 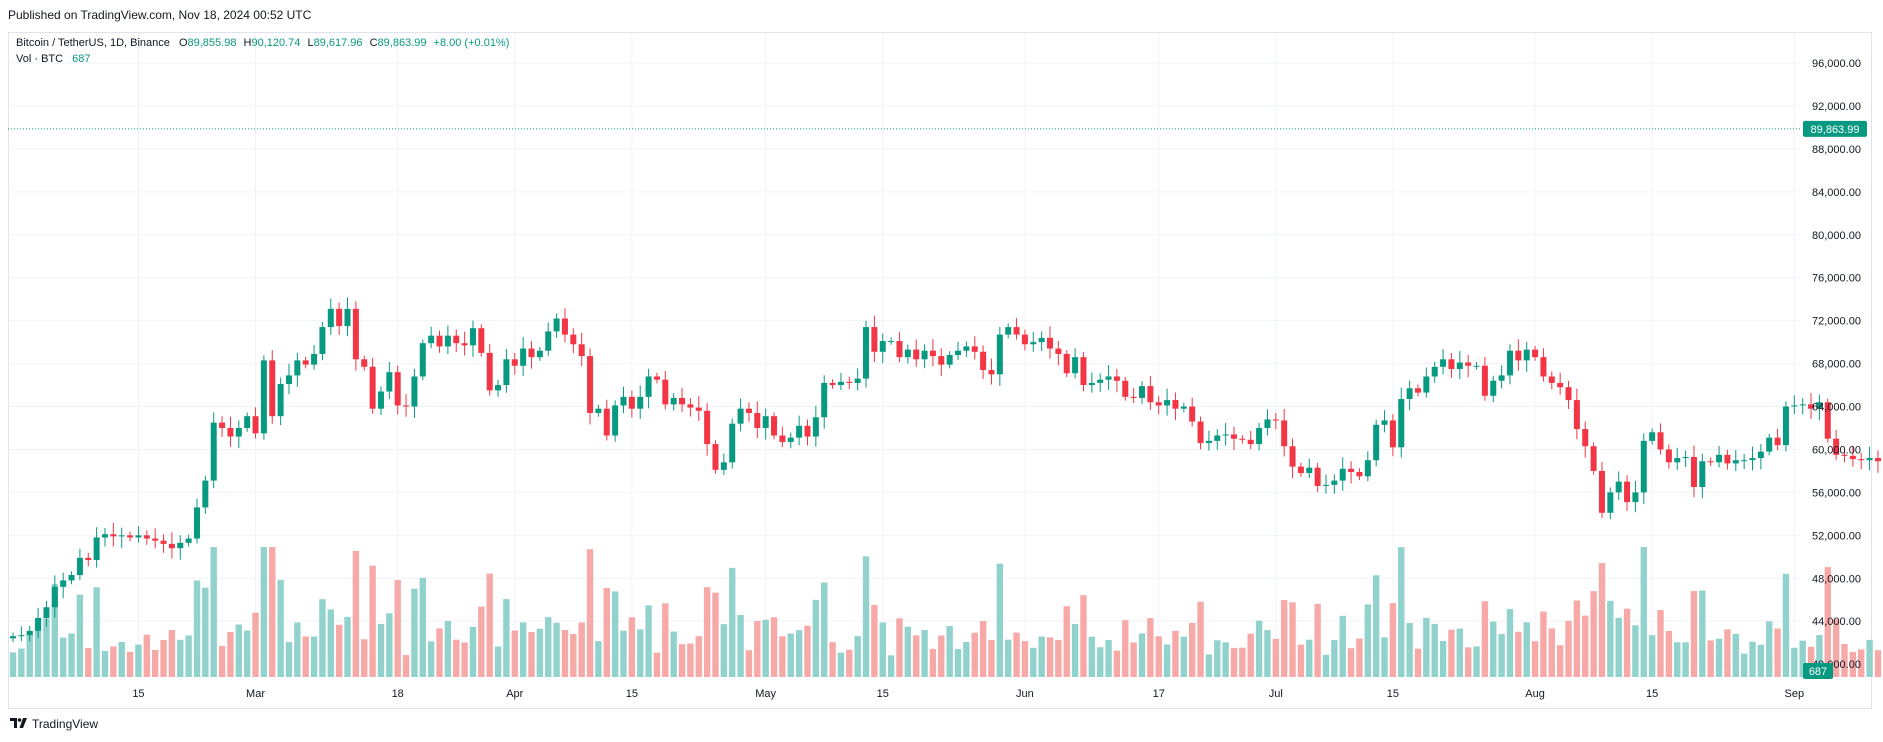 What do you see at coordinates (65, 723) in the screenshot?
I see `footer-brand: TradingView` at bounding box center [65, 723].